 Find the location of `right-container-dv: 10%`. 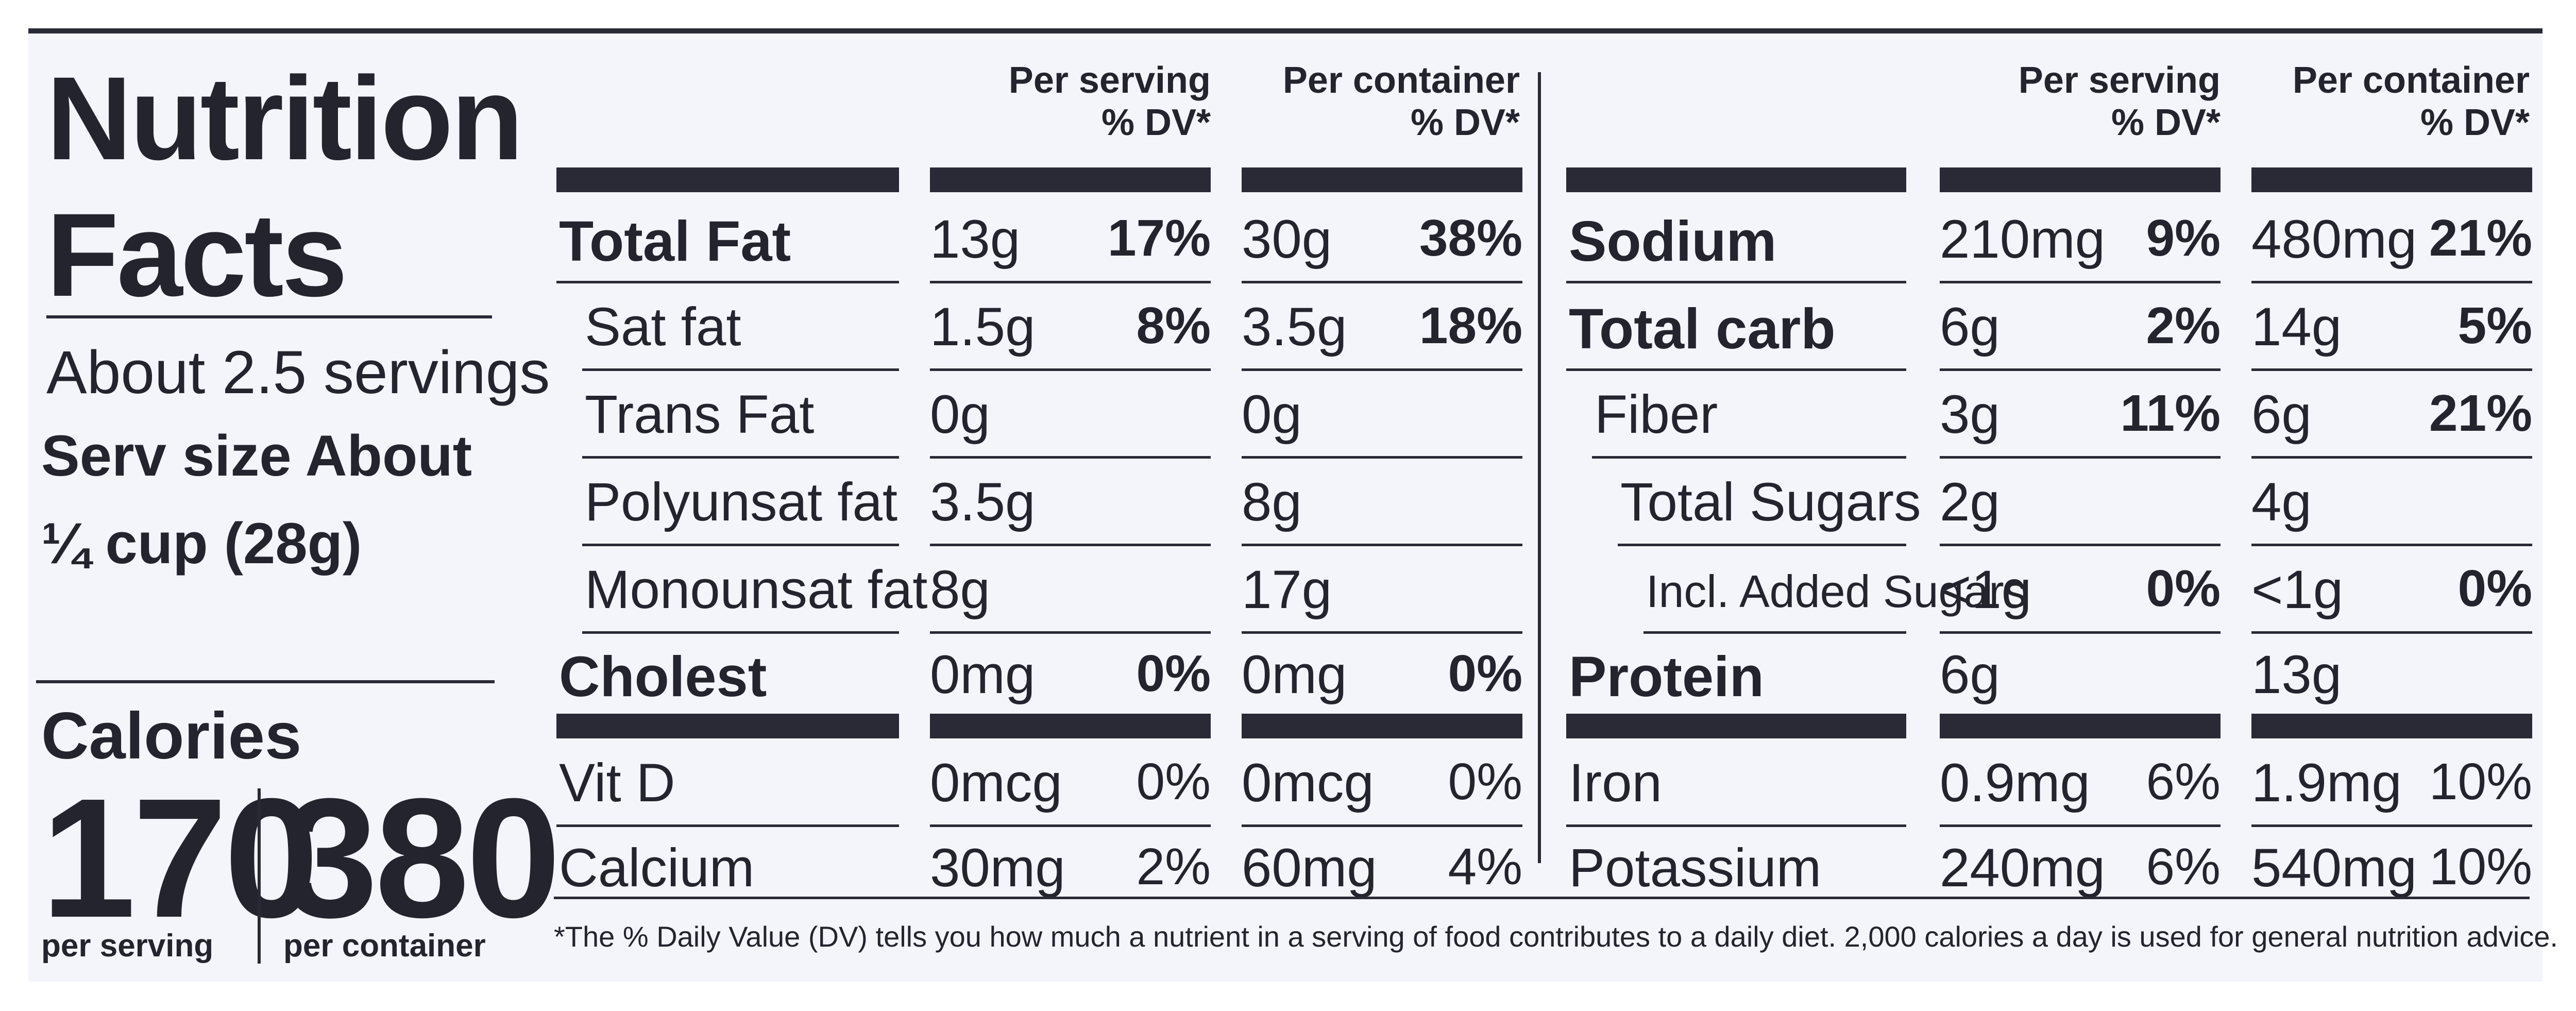

right-container-dv: 10% is located at coordinates (2480, 782).